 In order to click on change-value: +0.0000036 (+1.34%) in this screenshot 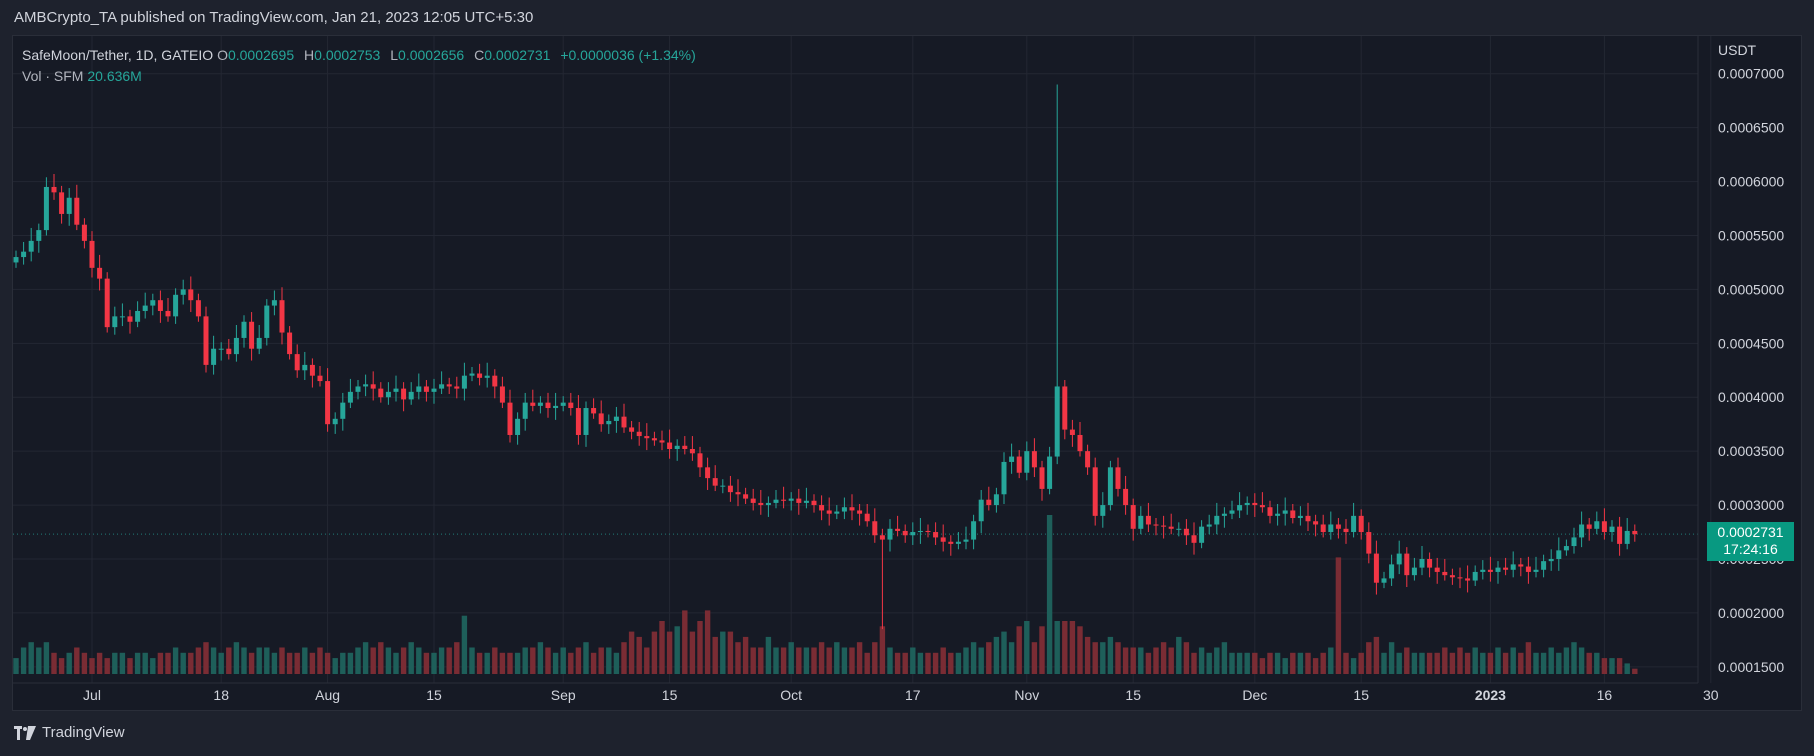, I will do `click(628, 55)`.